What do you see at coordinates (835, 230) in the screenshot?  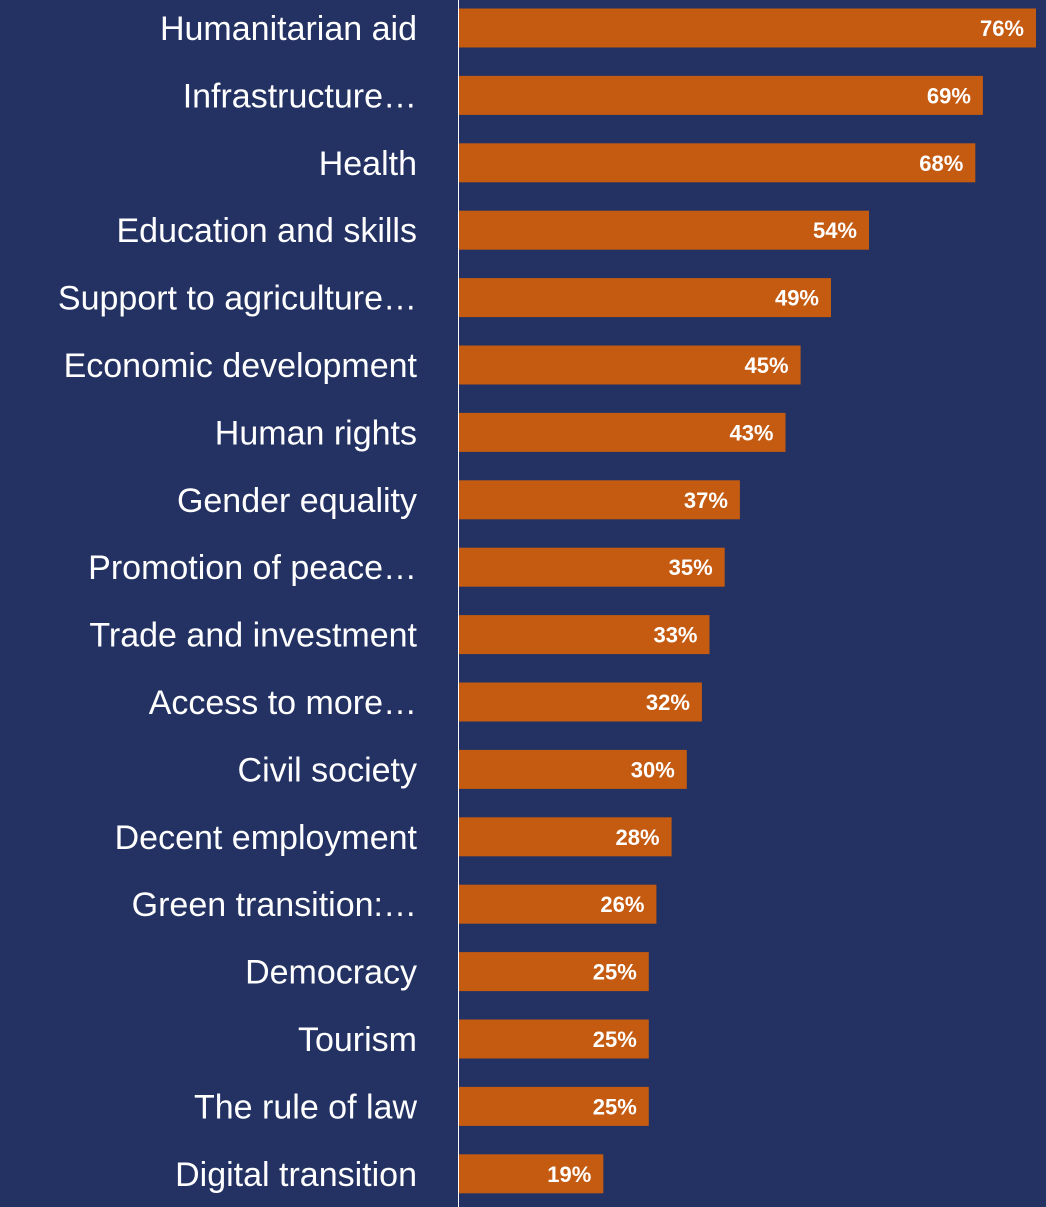 I see `bar-value-label: 54%` at bounding box center [835, 230].